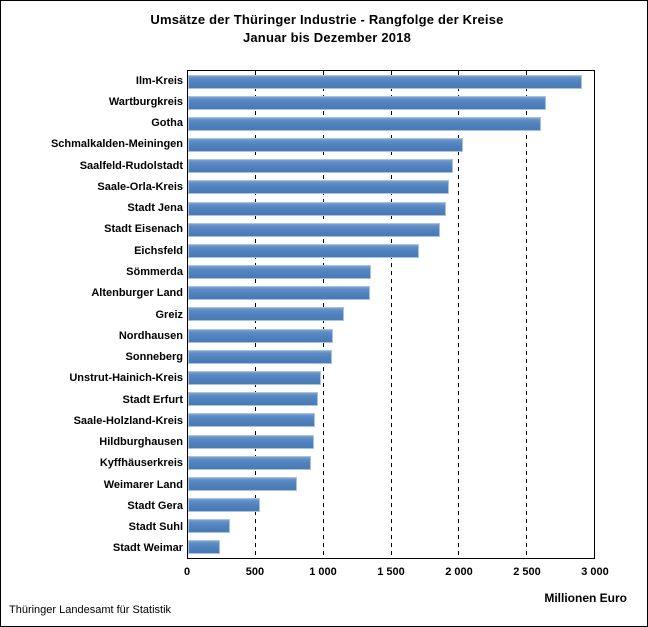  What do you see at coordinates (126, 378) in the screenshot?
I see `category-label: Unstrut-Hainich-Kreis` at bounding box center [126, 378].